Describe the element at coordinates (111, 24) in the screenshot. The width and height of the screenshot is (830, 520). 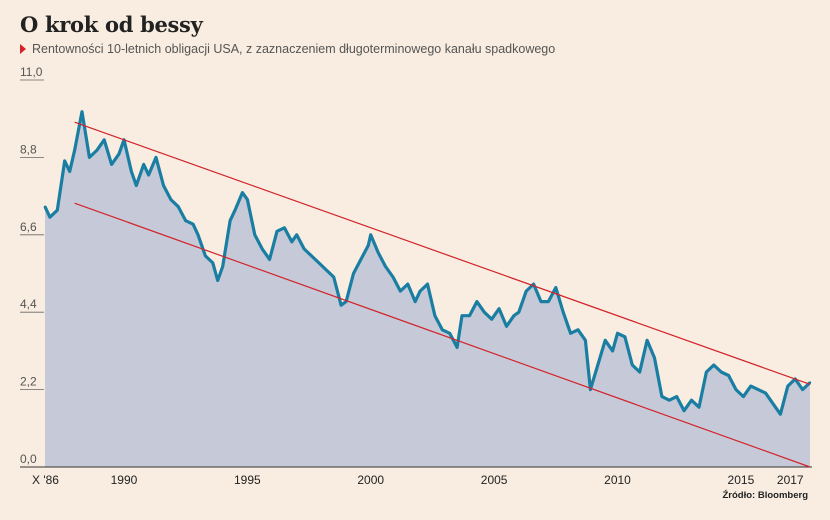
I see `chart-title: O krok od bessy` at that location.